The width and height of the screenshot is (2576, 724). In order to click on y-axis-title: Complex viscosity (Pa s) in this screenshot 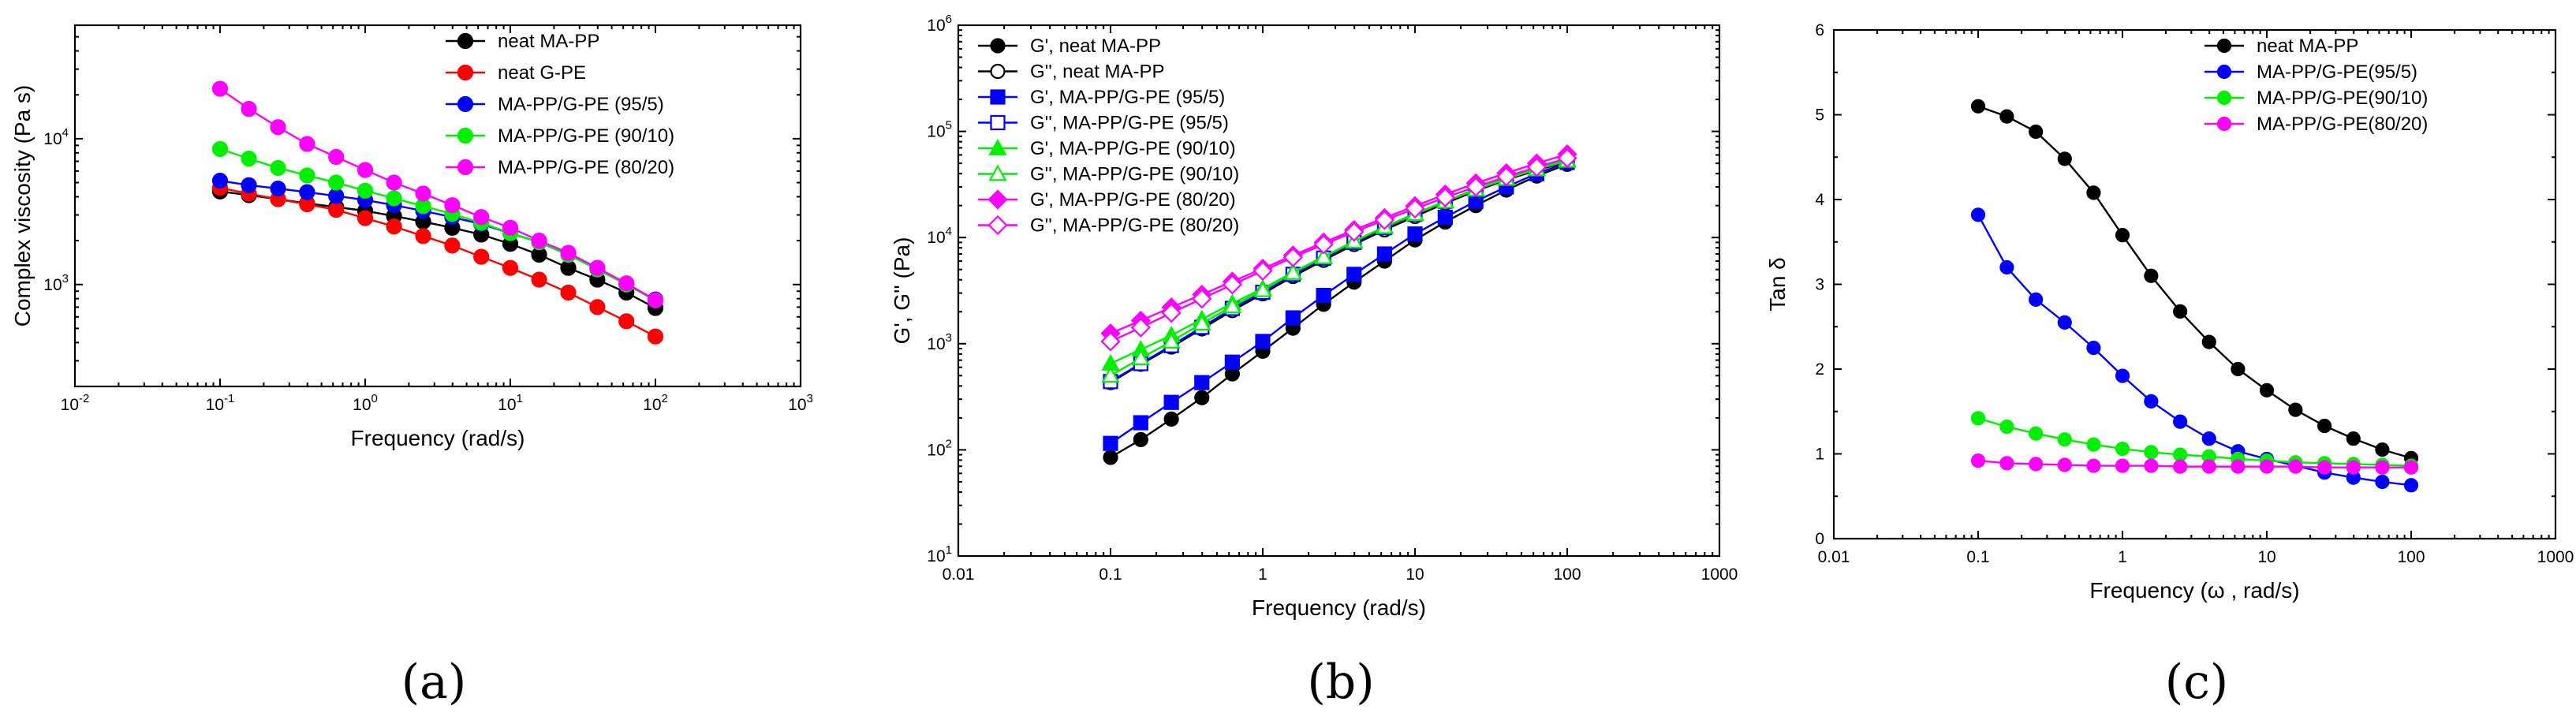, I will do `click(22, 206)`.